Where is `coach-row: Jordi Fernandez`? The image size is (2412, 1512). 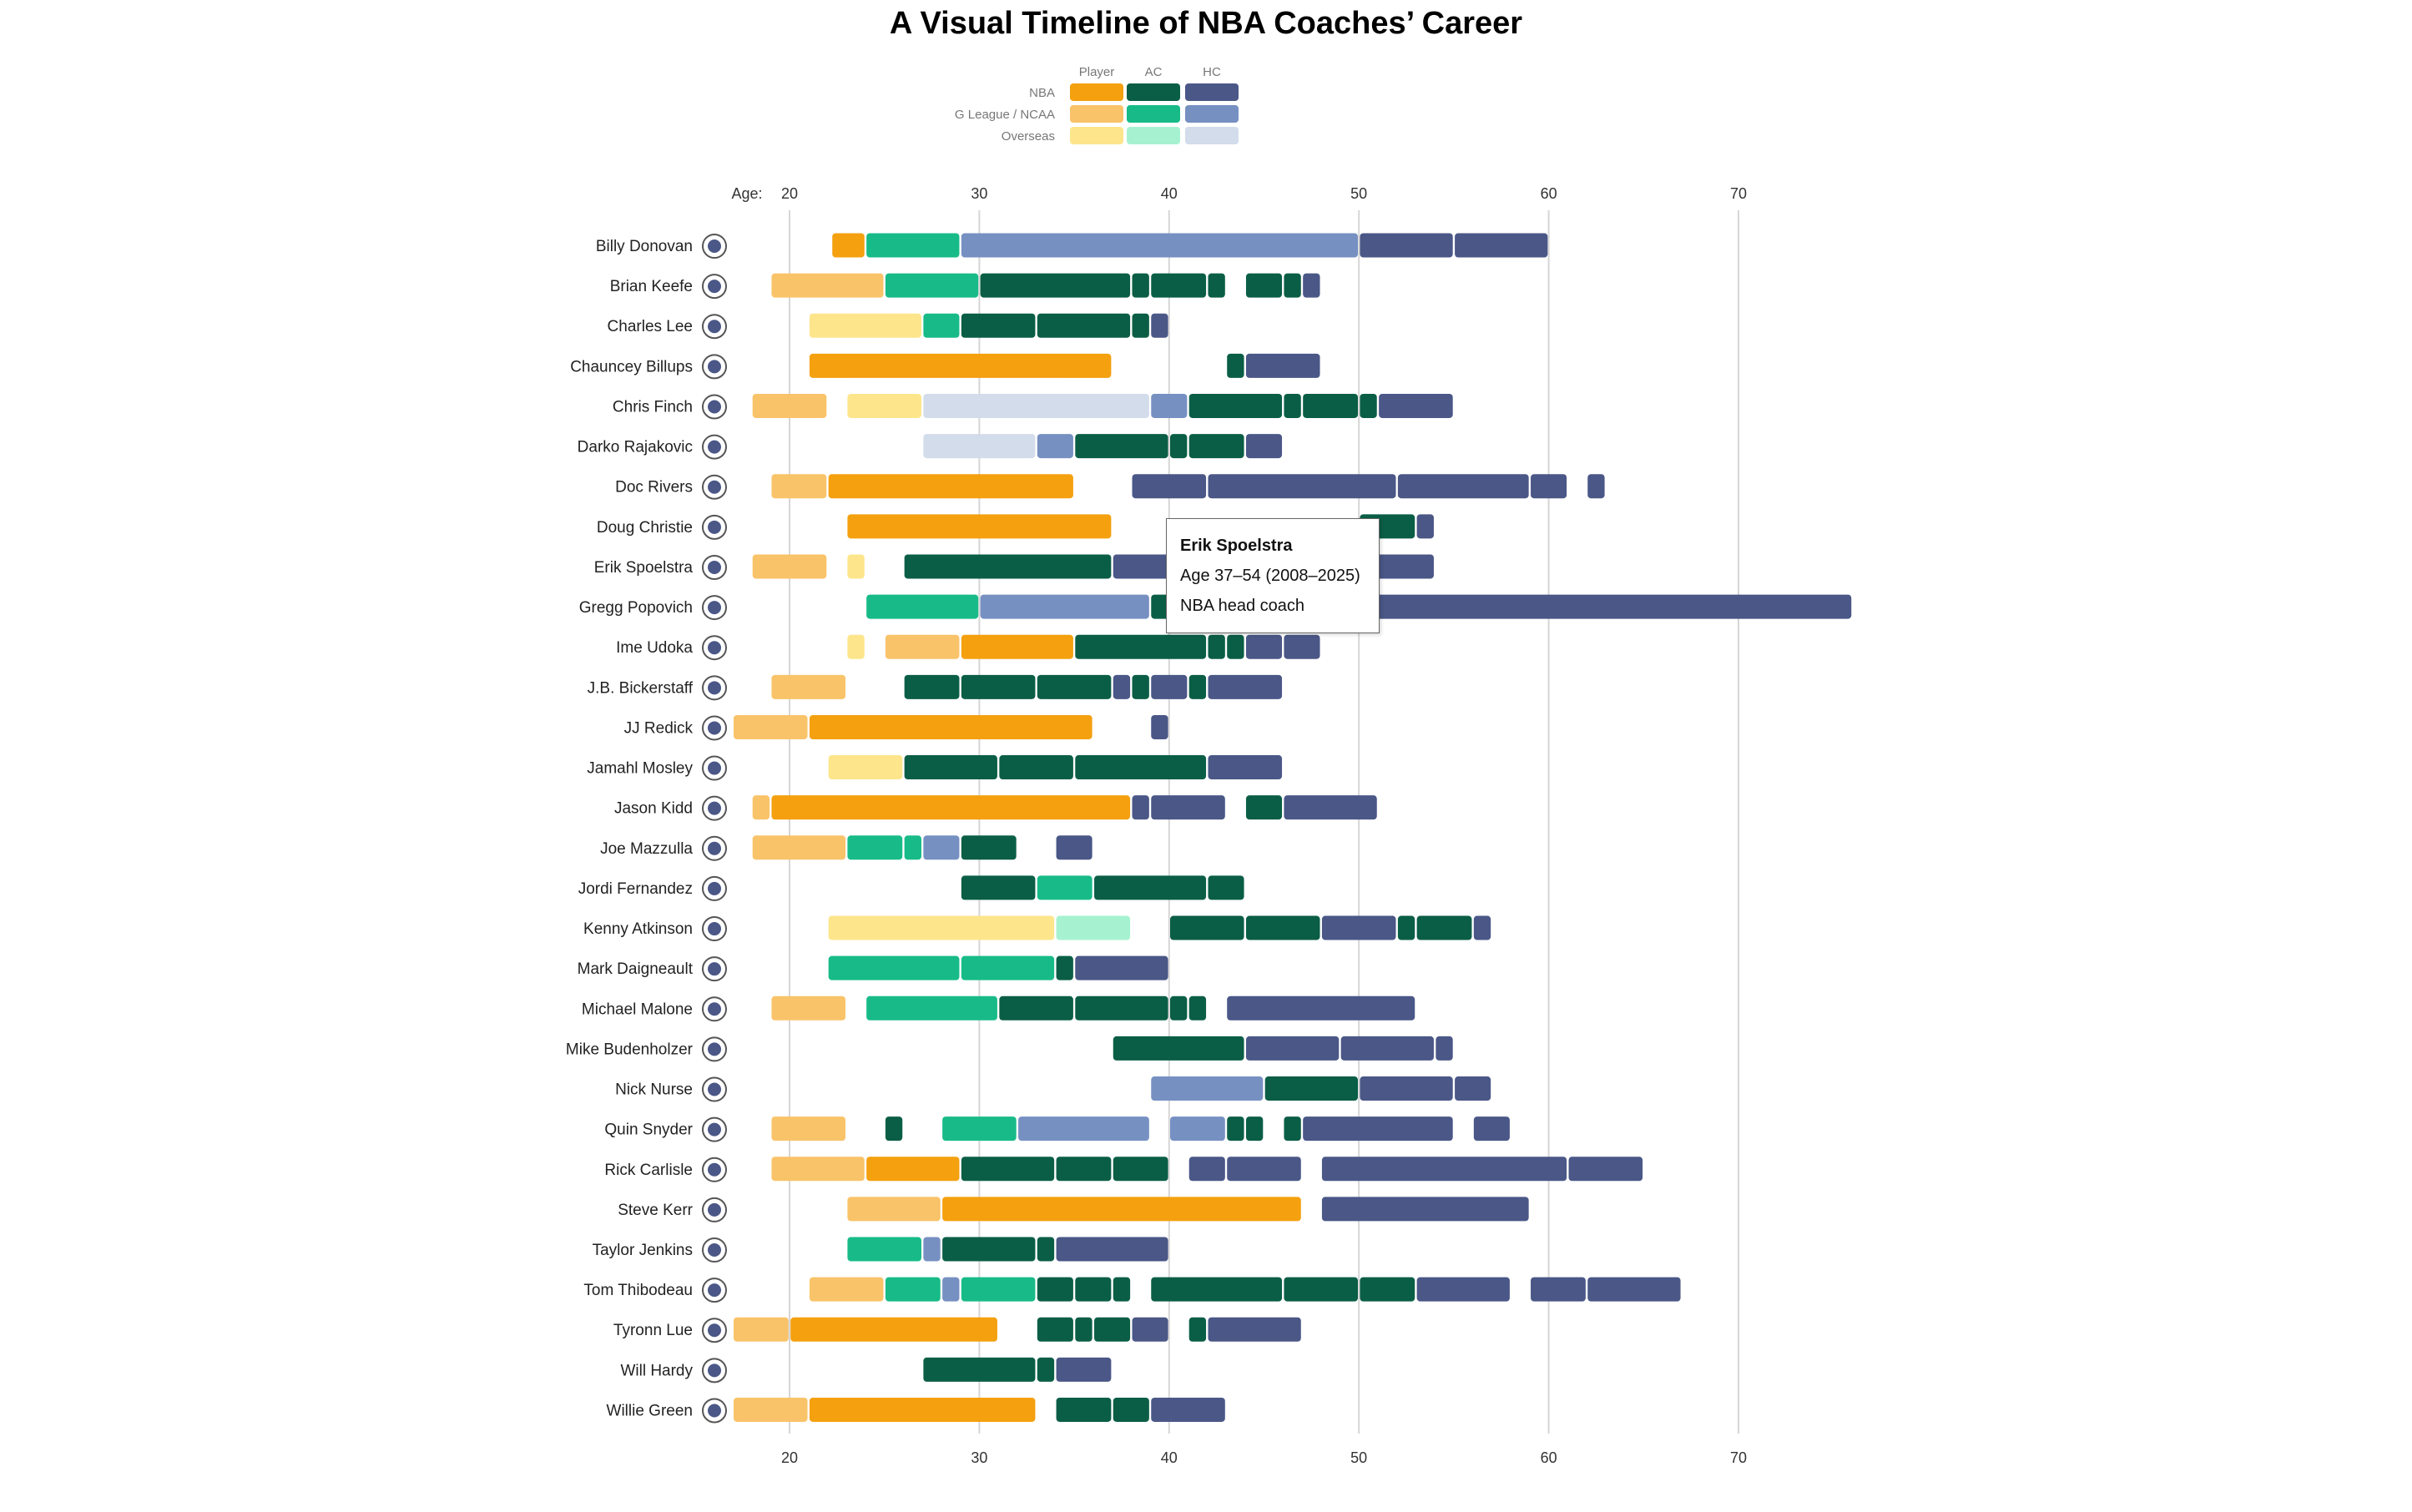 coach-row: Jordi Fernandez is located at coordinates (911, 888).